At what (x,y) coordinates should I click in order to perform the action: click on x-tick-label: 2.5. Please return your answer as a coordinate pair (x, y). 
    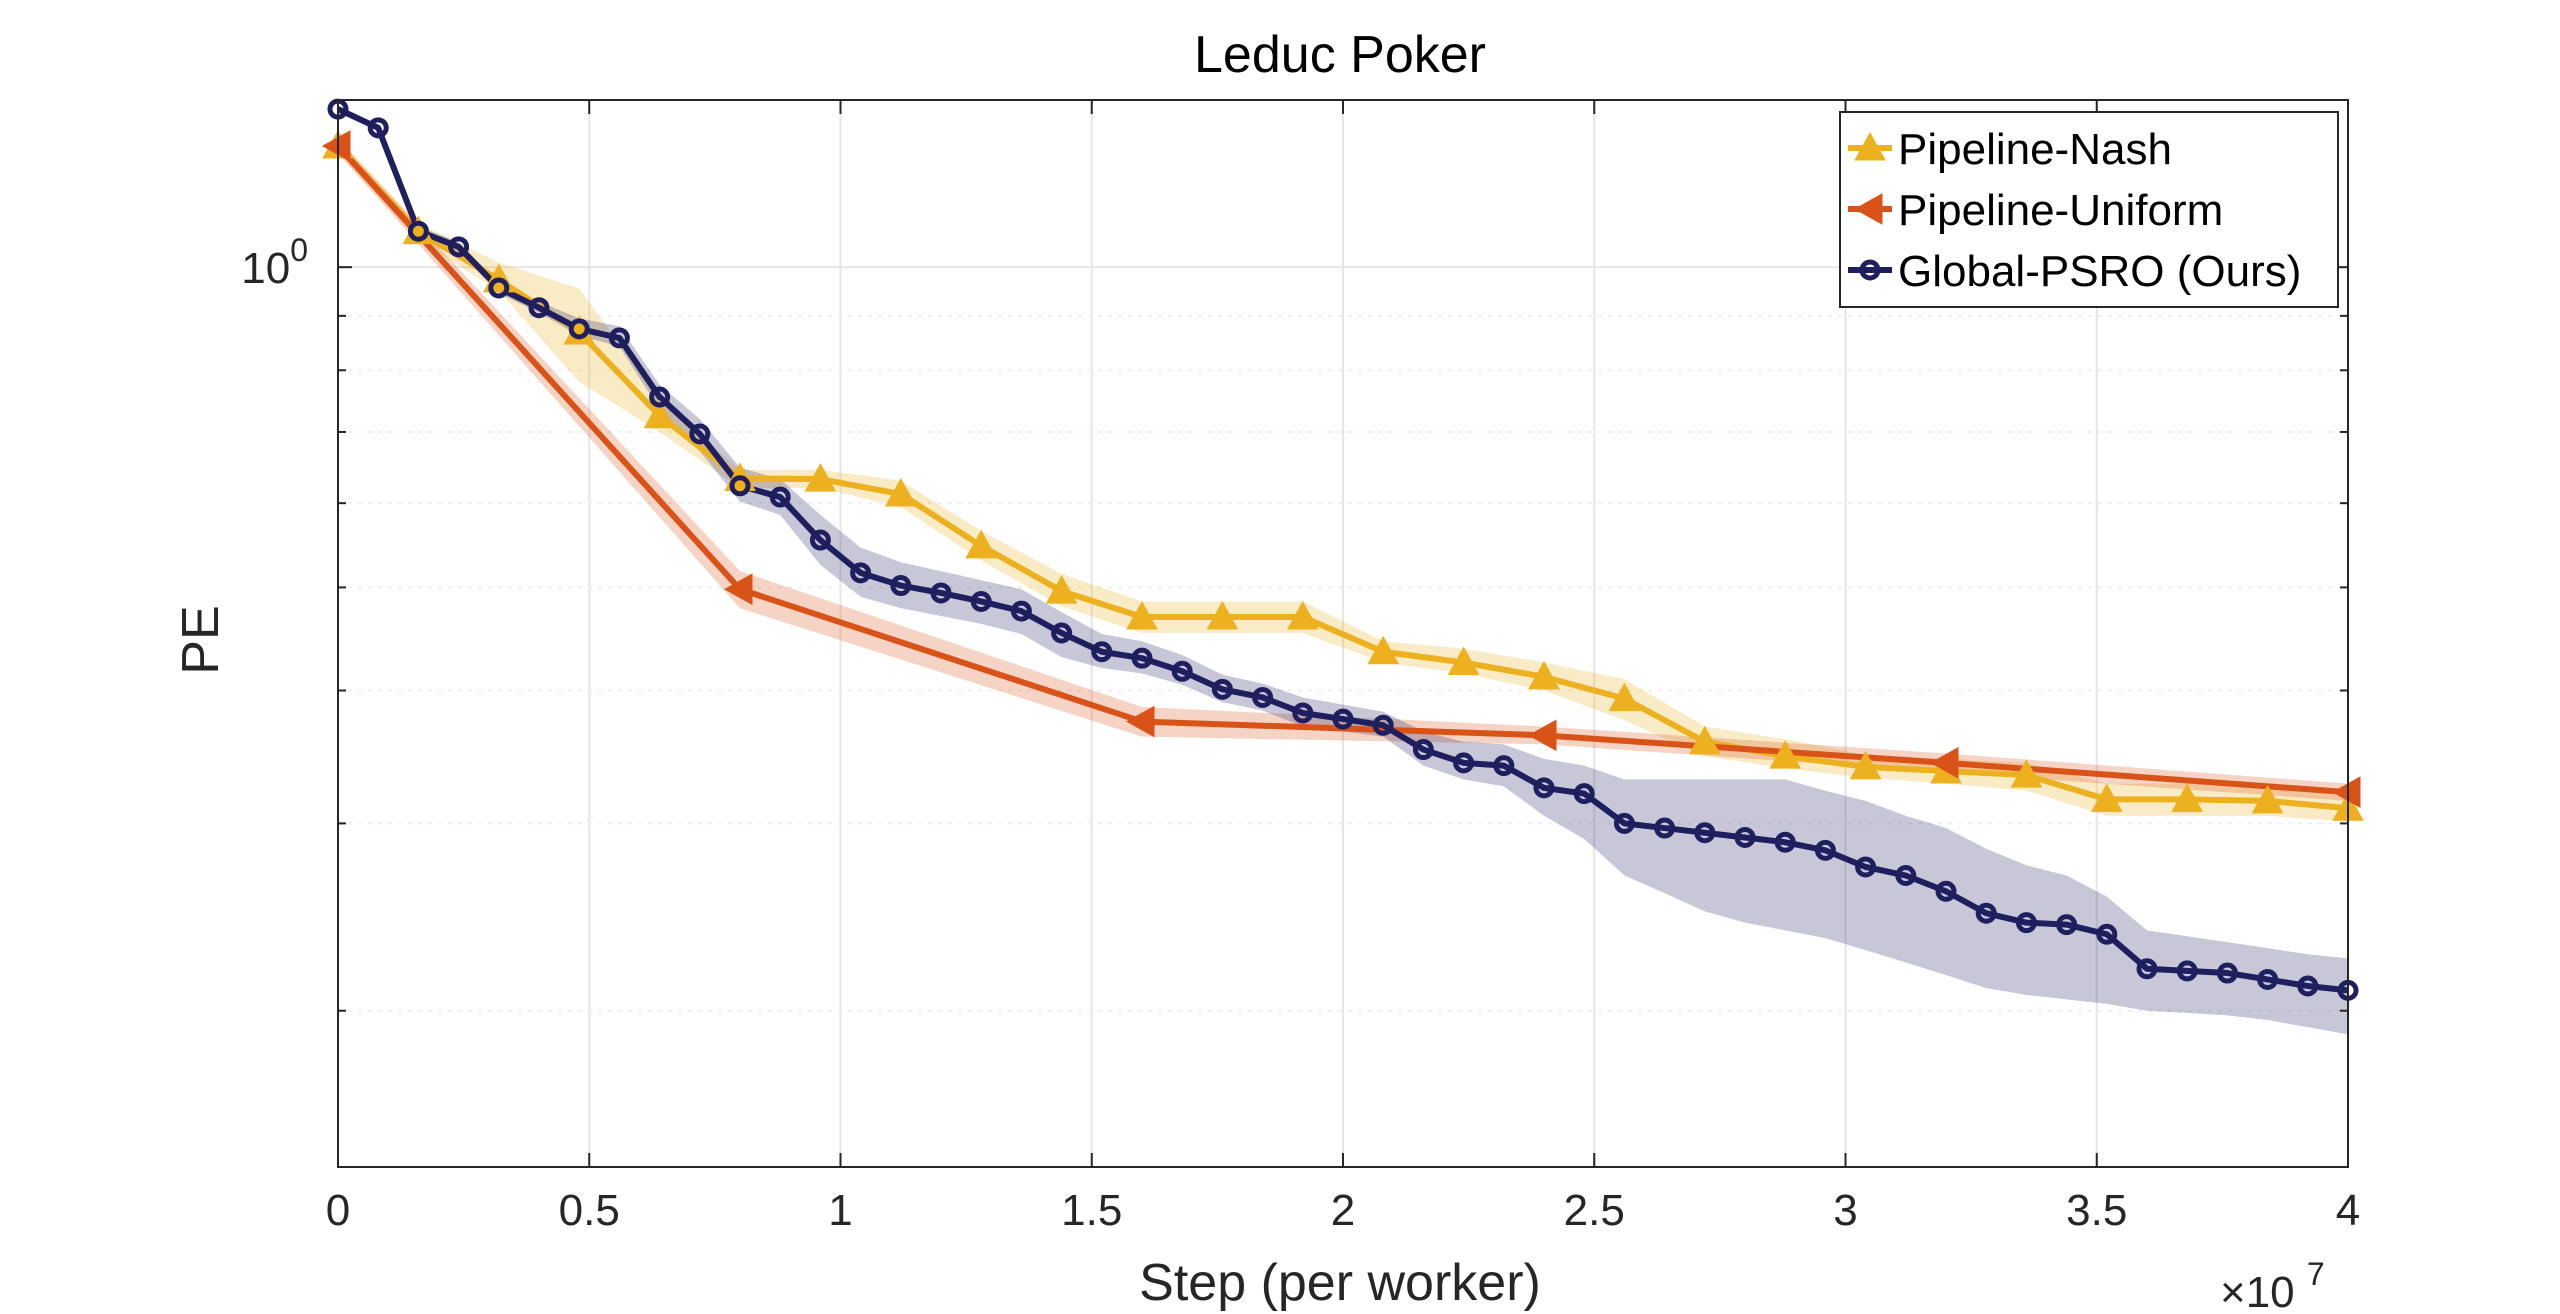
    Looking at the image, I should click on (1594, 1210).